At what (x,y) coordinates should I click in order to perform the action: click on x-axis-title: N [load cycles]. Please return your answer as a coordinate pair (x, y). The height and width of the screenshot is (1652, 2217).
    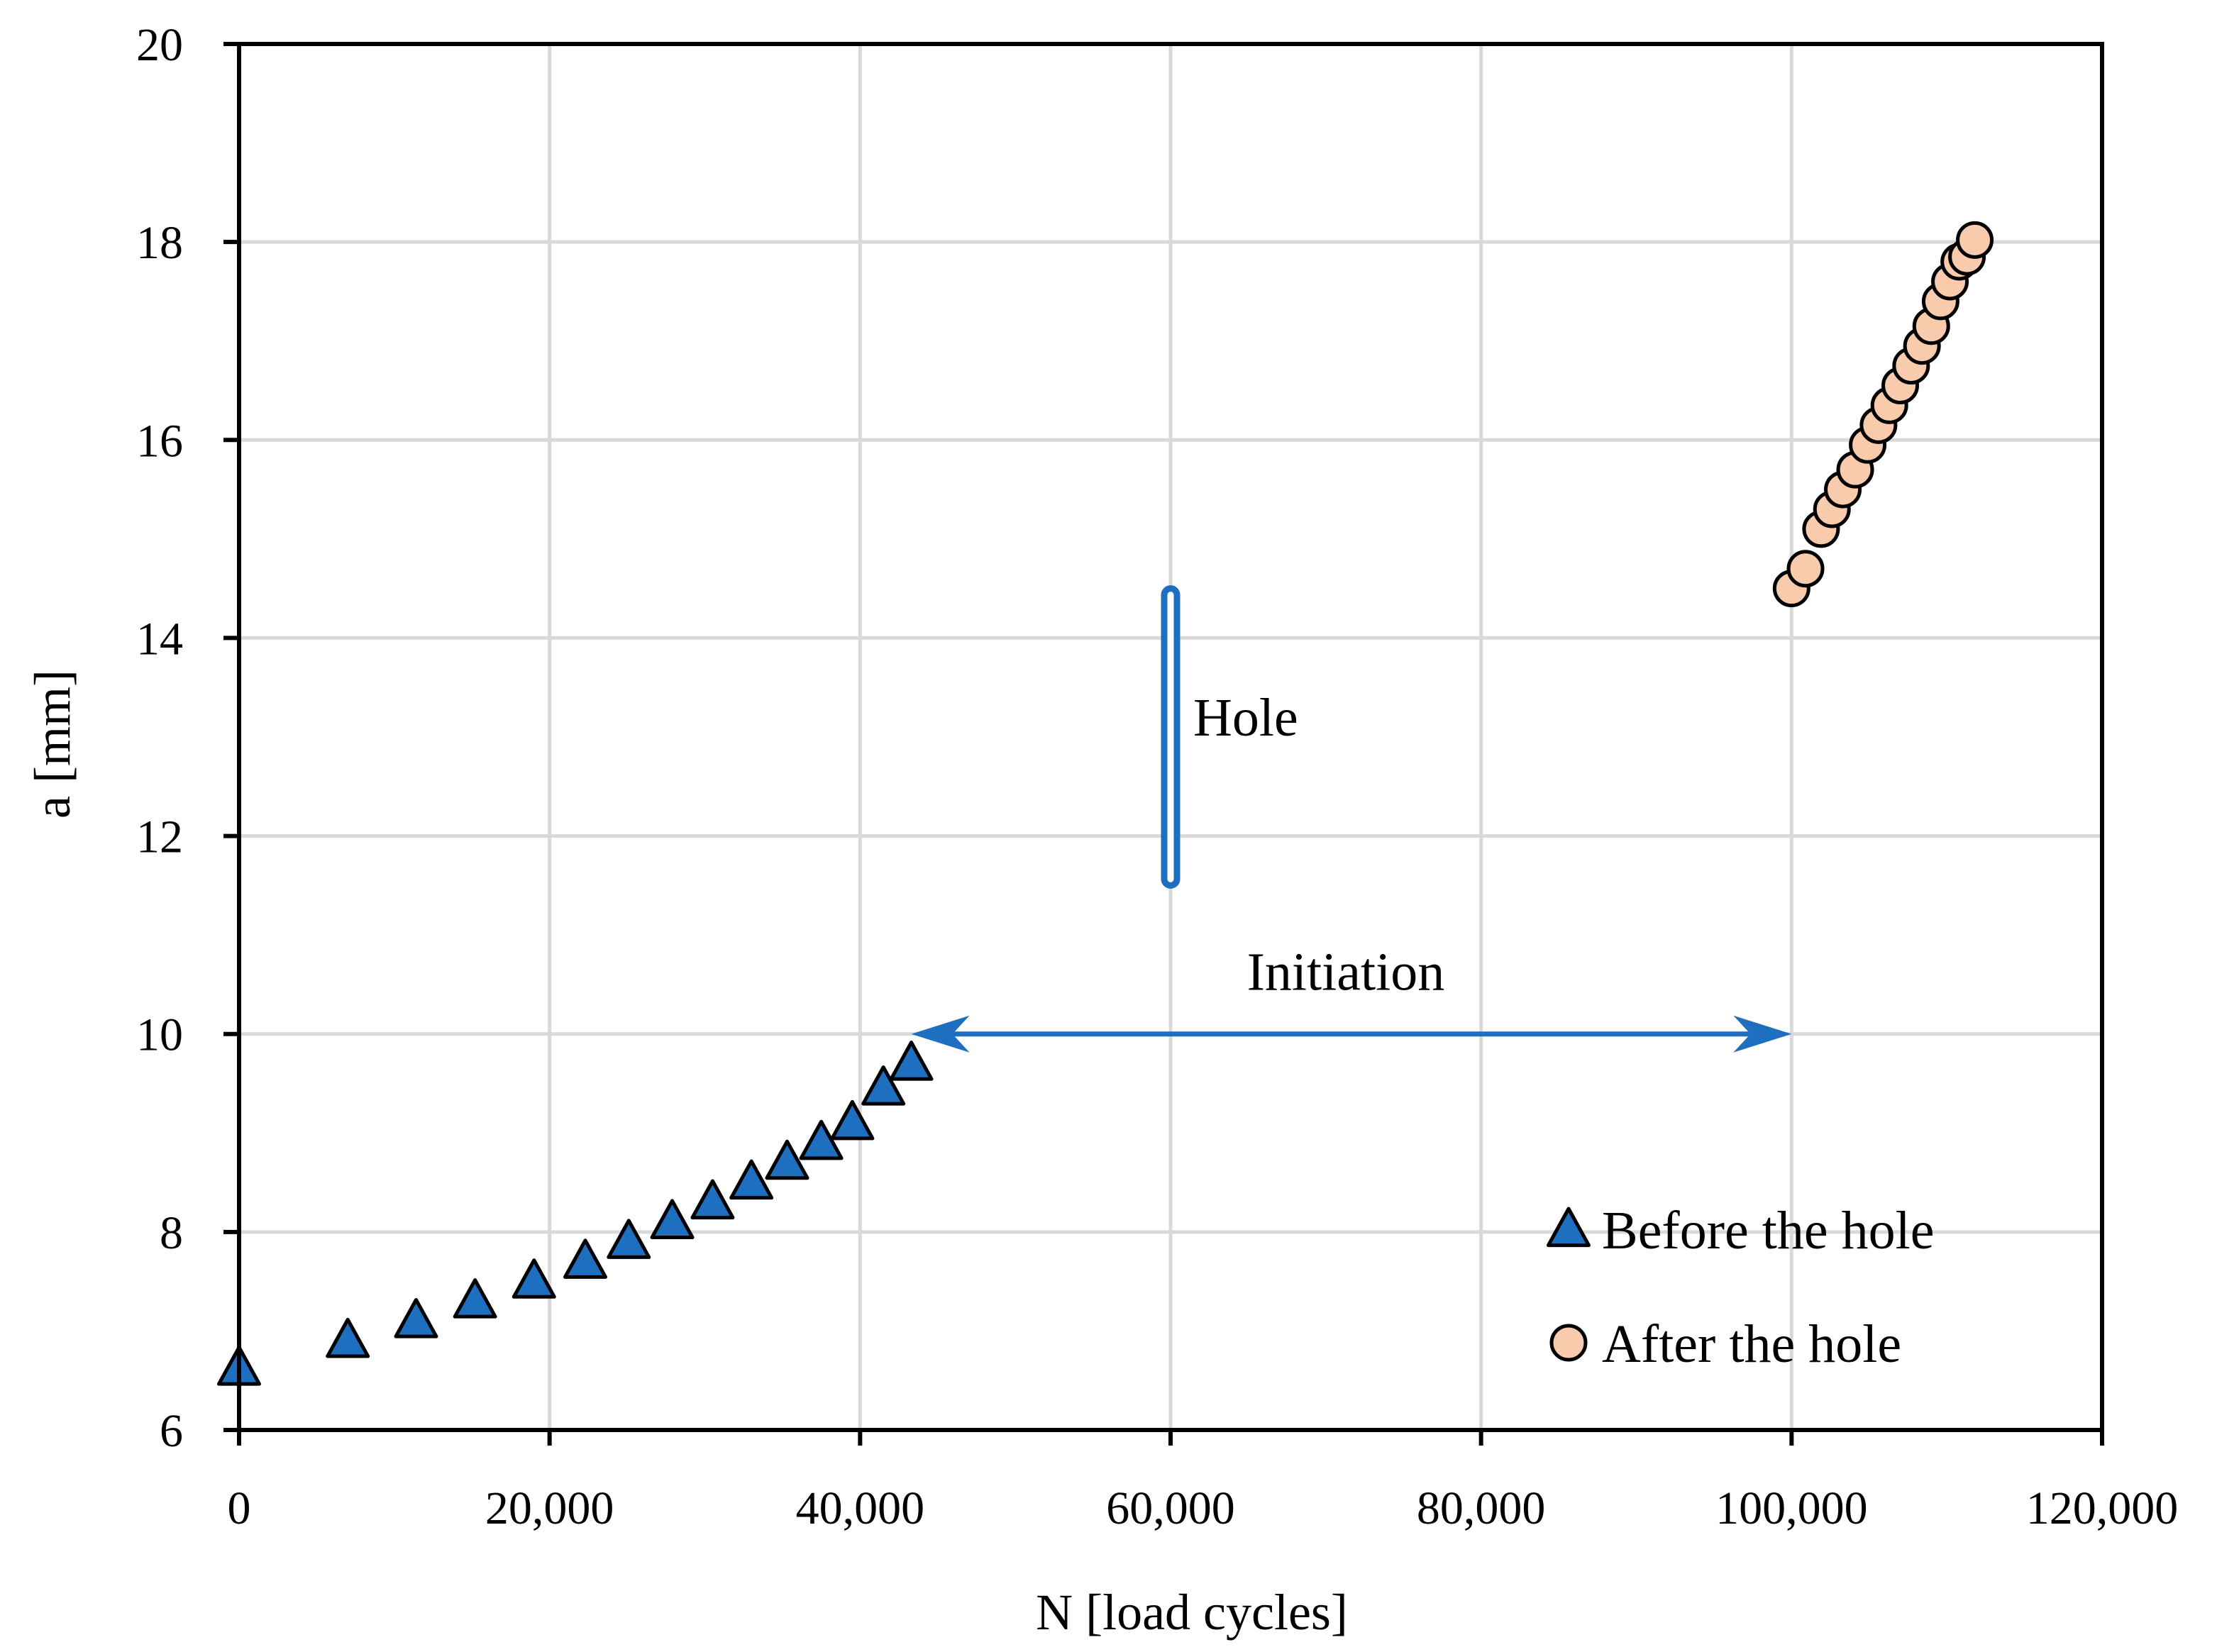
    Looking at the image, I should click on (1192, 1612).